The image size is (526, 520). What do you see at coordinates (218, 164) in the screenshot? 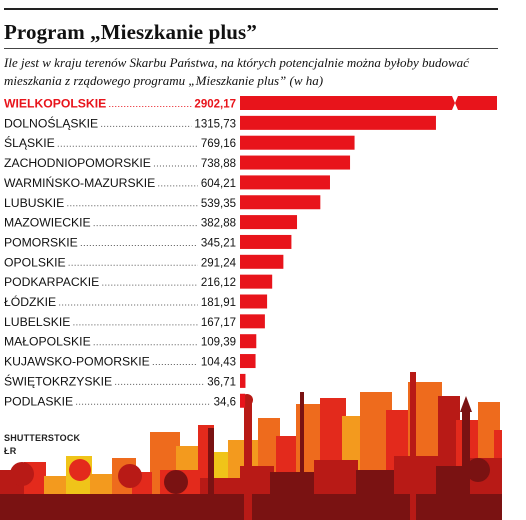
I see `value-label: 738,88` at bounding box center [218, 164].